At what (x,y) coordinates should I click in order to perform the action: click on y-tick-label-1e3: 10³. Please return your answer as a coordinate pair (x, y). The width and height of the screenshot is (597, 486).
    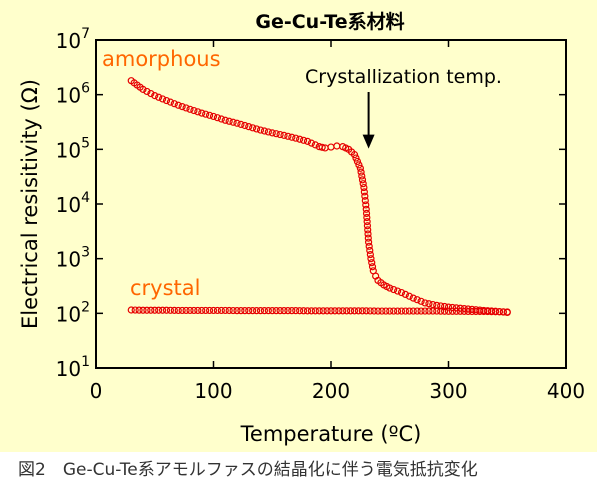
    Looking at the image, I should click on (73, 258).